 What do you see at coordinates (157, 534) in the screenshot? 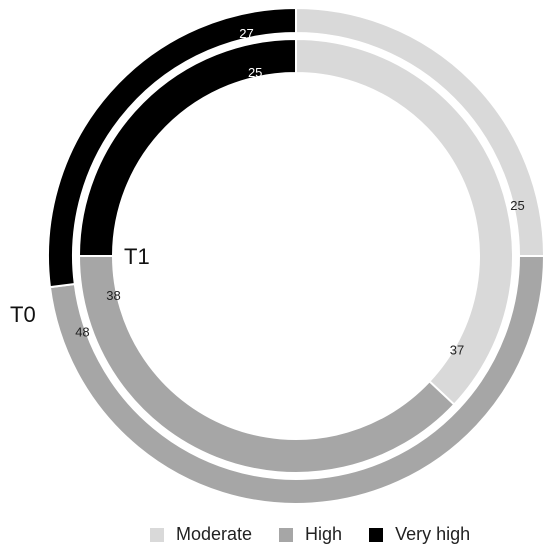
I see `legend-swatch-moderate` at bounding box center [157, 534].